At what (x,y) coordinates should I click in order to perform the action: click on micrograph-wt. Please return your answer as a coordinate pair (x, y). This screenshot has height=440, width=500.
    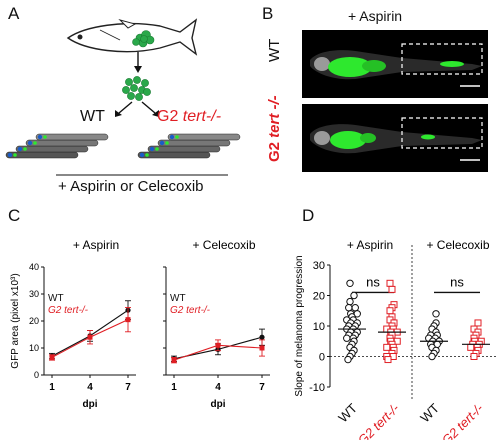
    Looking at the image, I should click on (395, 64).